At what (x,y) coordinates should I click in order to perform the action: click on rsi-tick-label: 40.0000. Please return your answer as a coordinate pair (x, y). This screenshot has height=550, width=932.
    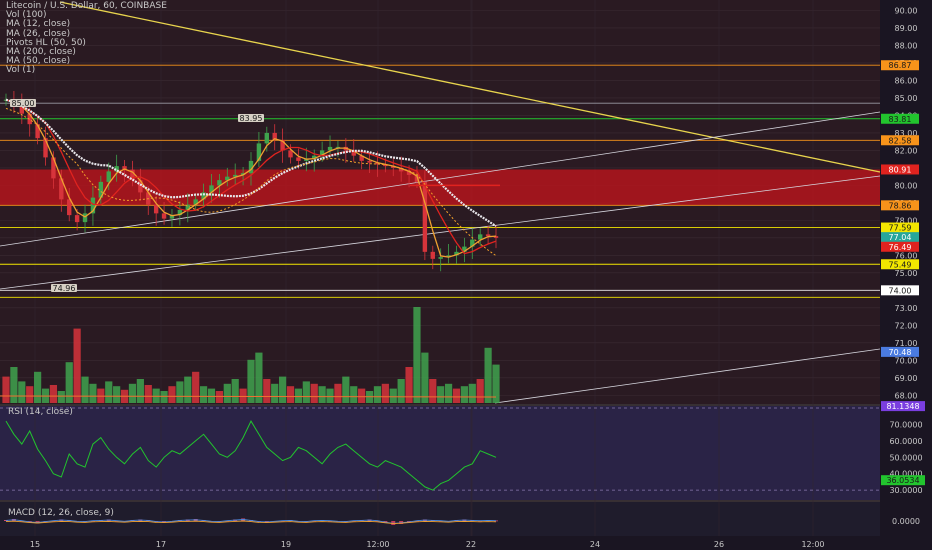
    Looking at the image, I should click on (905, 474).